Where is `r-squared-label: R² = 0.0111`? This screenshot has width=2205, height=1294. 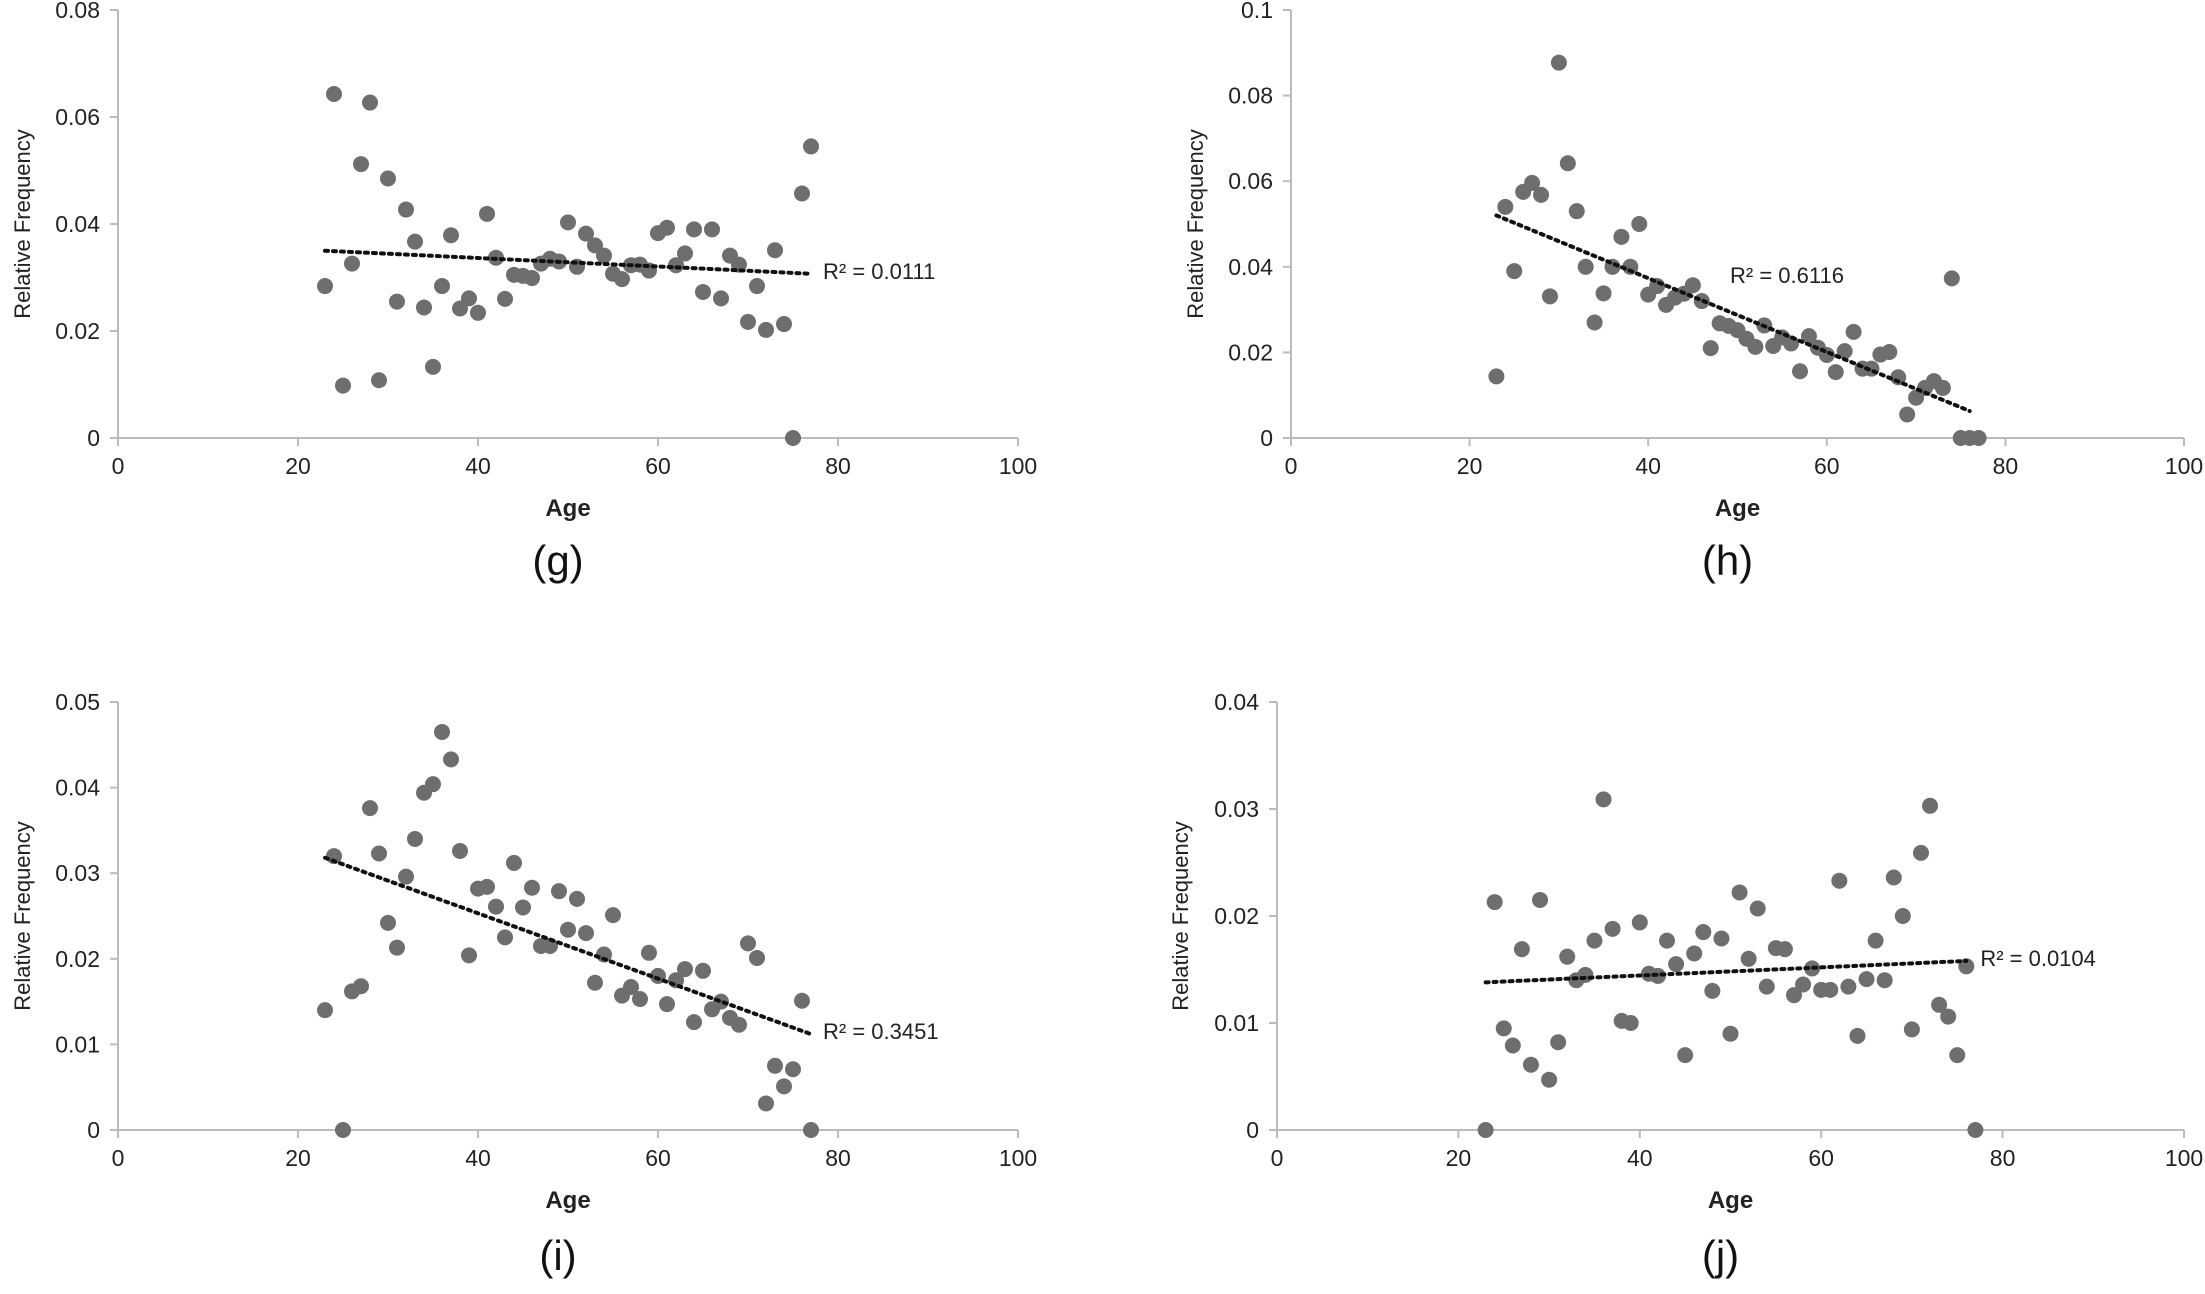 r-squared-label: R² = 0.0111 is located at coordinates (879, 271).